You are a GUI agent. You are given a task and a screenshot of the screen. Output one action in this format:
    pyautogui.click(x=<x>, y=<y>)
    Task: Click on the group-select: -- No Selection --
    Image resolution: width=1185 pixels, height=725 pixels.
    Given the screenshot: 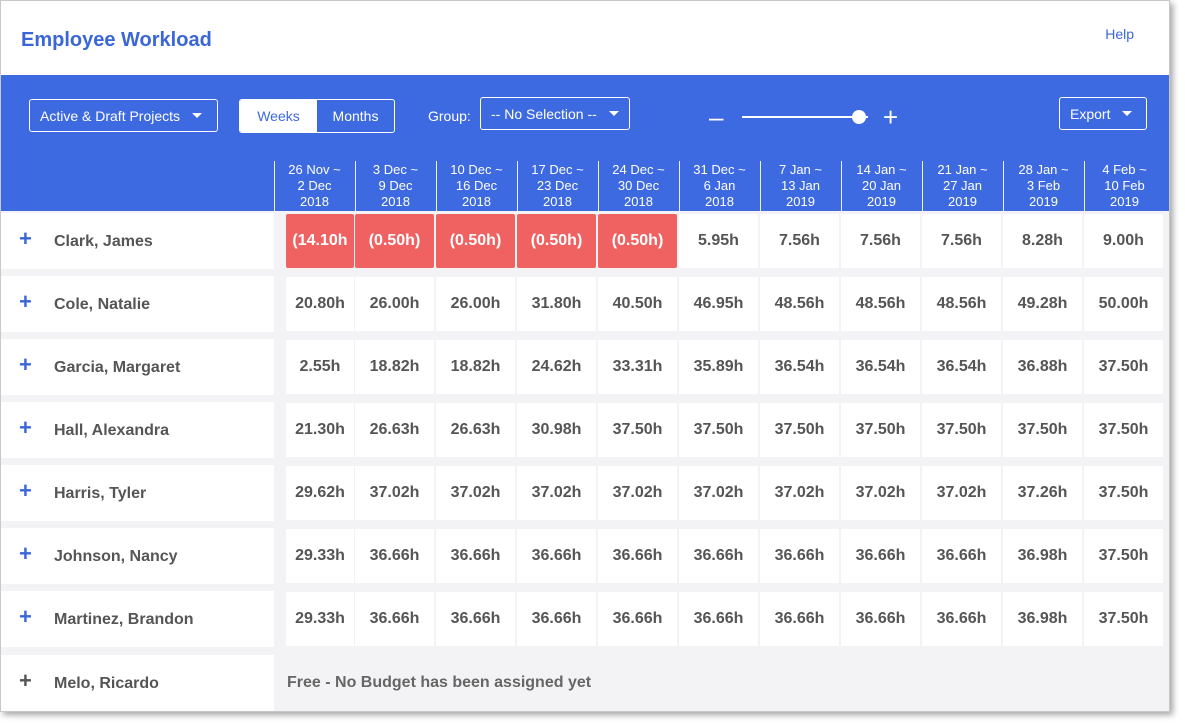 What is the action you would take?
    pyautogui.click(x=555, y=113)
    